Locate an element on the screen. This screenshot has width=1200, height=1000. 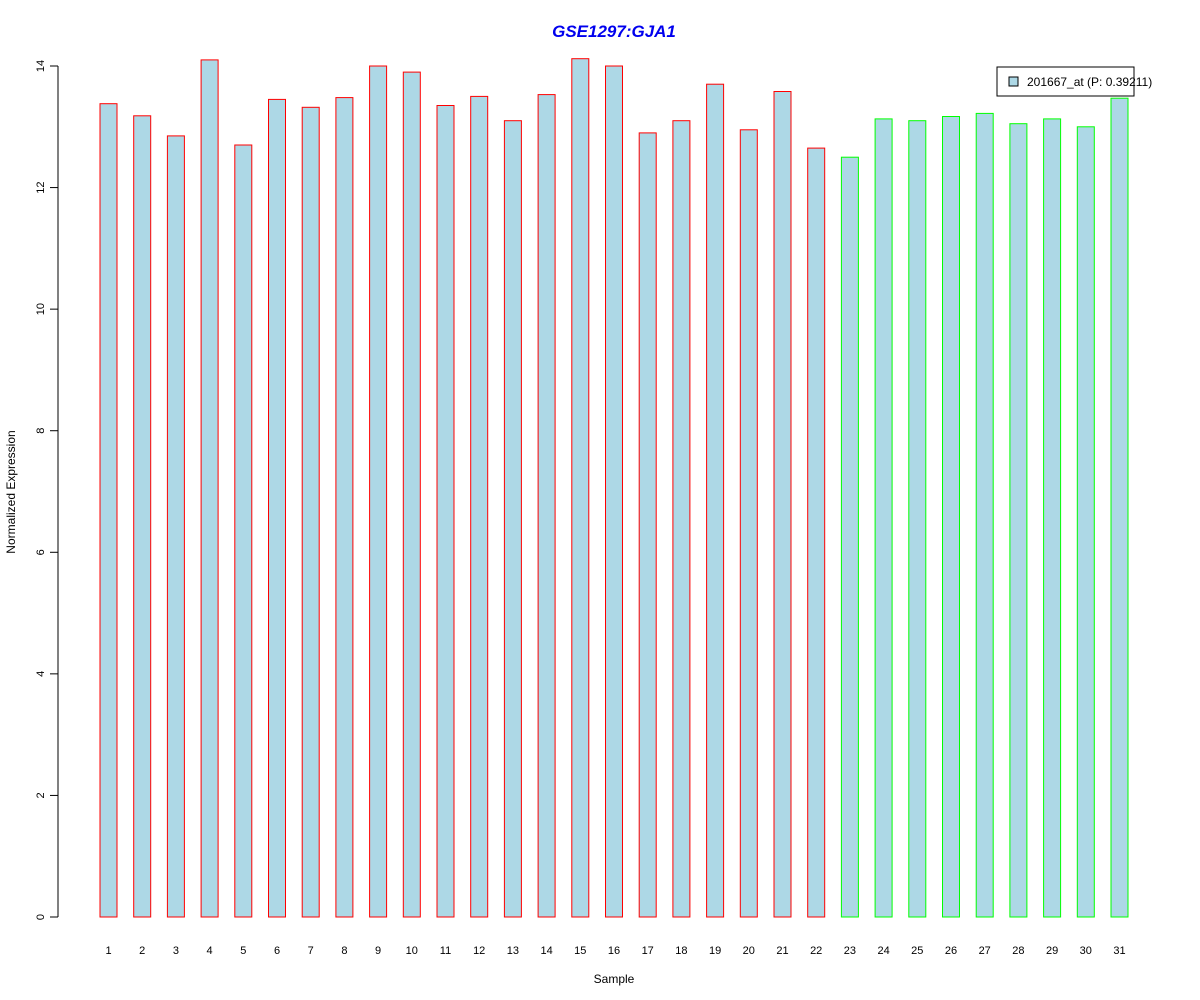
x-tick-label: 8 is located at coordinates (344, 951).